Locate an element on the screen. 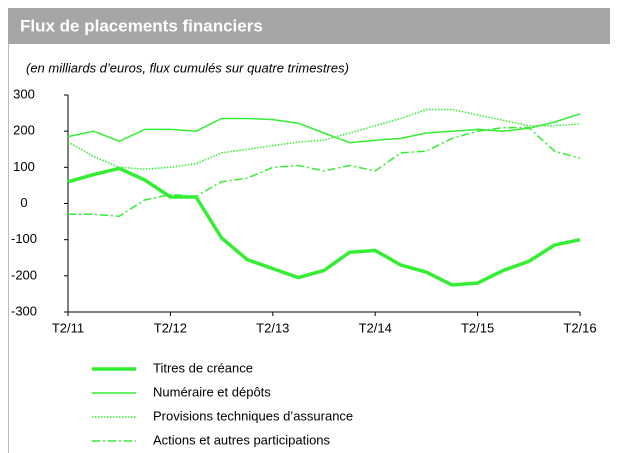 The image size is (619, 453). legend-label: Actions et autres participations is located at coordinates (242, 439).